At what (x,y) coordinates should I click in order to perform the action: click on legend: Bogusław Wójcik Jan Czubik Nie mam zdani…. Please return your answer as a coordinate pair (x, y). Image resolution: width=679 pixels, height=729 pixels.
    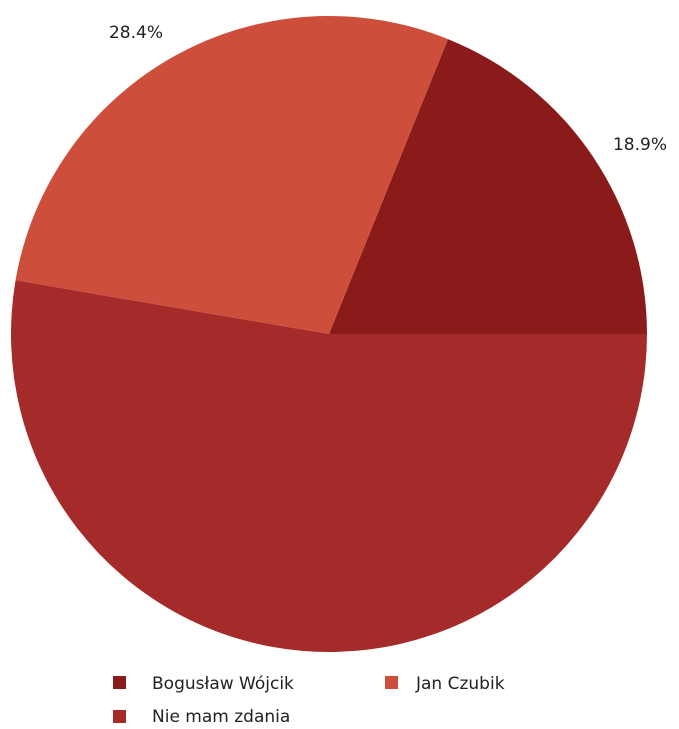
    Looking at the image, I should click on (309, 700).